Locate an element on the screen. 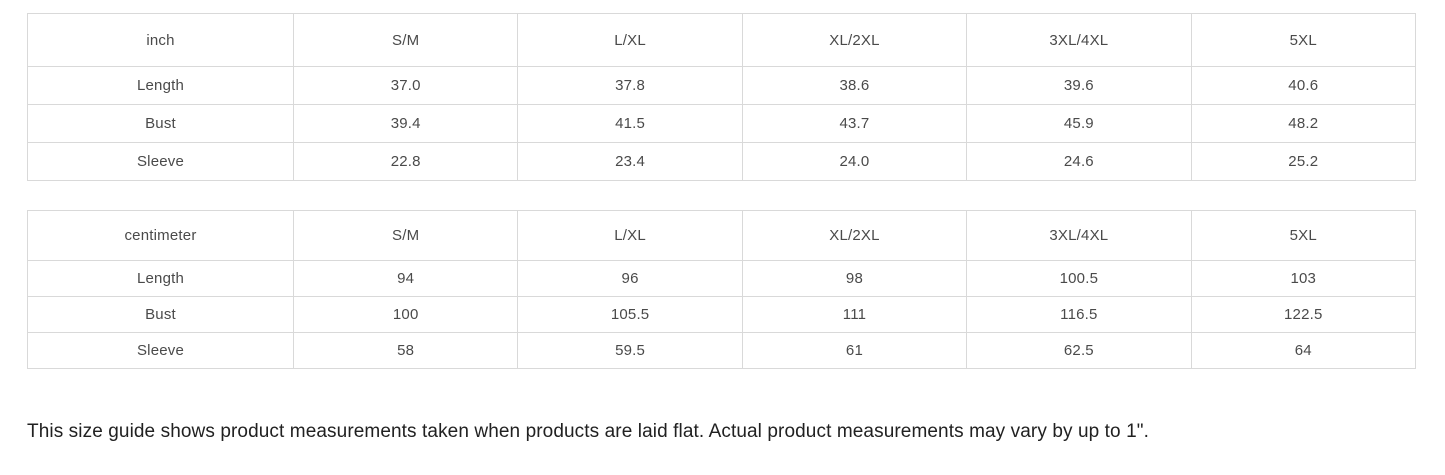  data-cell: 22.8 is located at coordinates (405, 161).